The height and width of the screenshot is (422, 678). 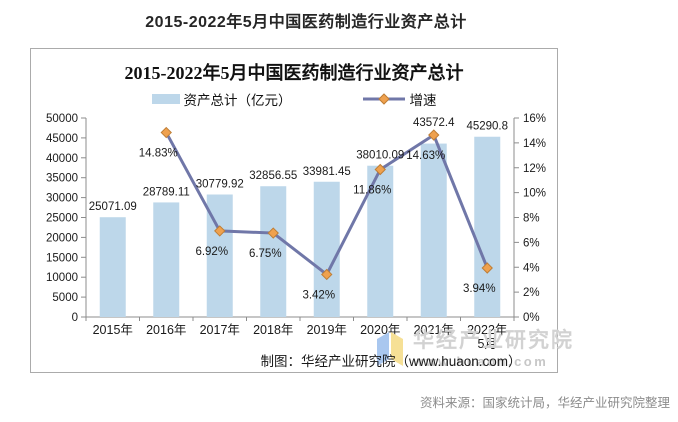 I want to click on x-axis-label: 2019年, so click(x=327, y=330).